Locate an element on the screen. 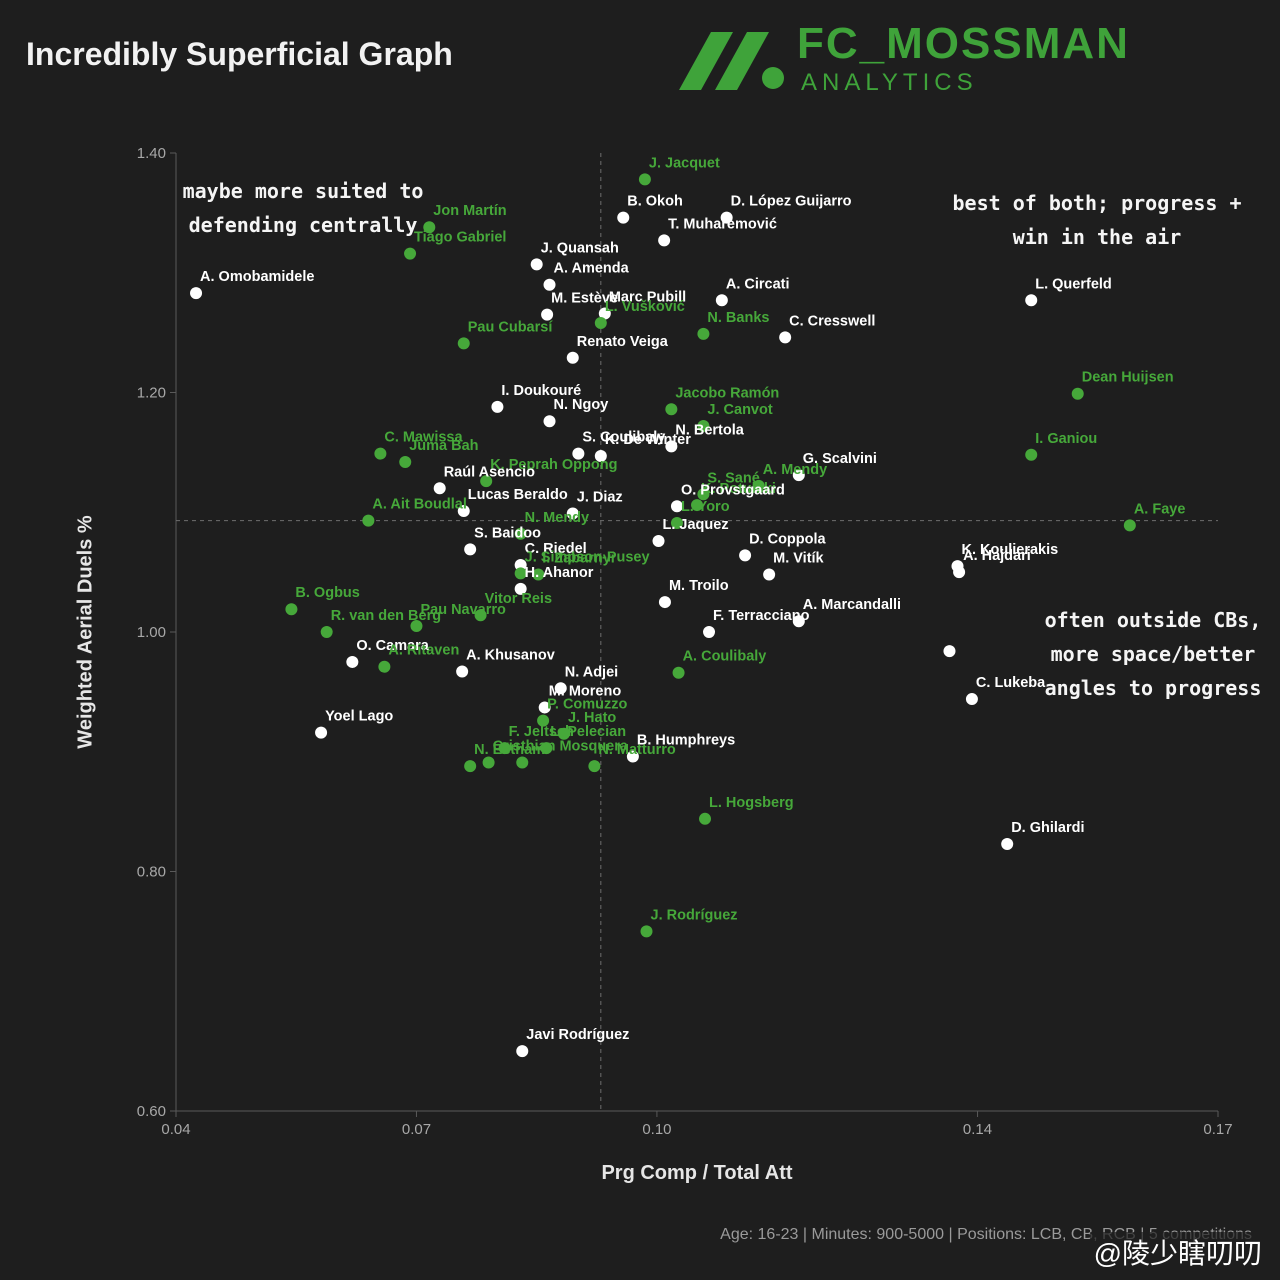 The width and height of the screenshot is (1280, 1280). point-label: D. Coppola is located at coordinates (787, 539).